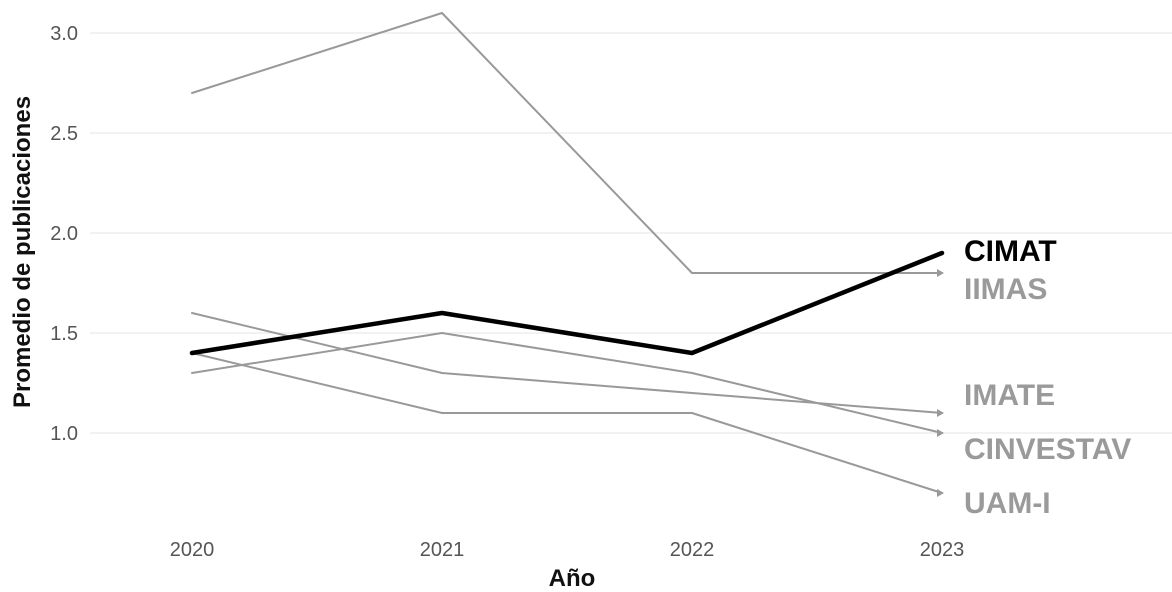 The image size is (1172, 592). Describe the element at coordinates (567, 383) in the screenshot. I see `series-line-cinvestav` at that location.